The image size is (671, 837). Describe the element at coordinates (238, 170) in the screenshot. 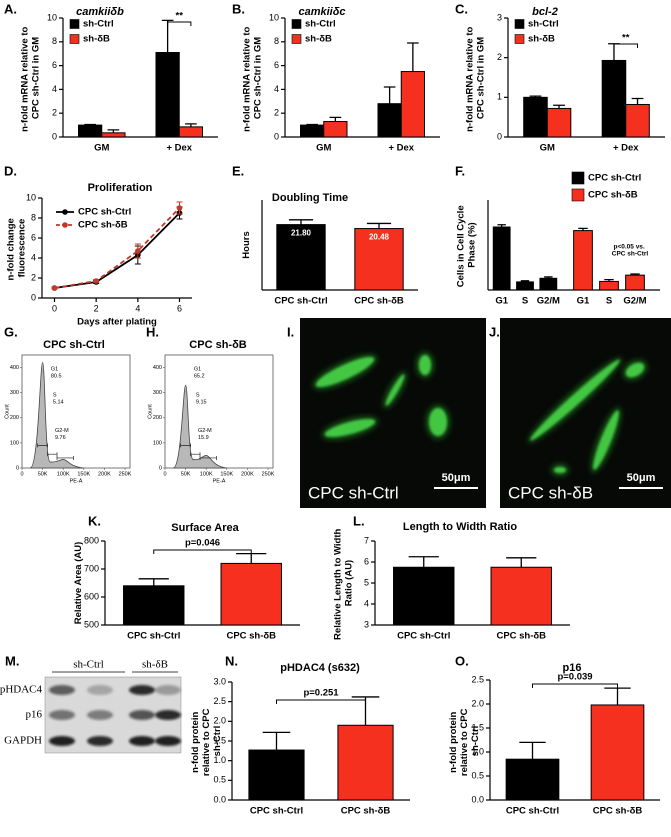

I see `panel-label: E.` at that location.